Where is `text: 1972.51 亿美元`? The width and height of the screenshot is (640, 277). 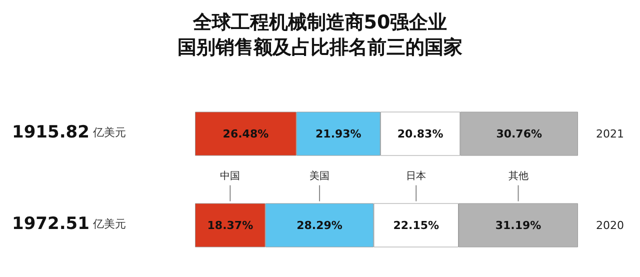
text: 1972.51 亿美元 is located at coordinates (69, 224).